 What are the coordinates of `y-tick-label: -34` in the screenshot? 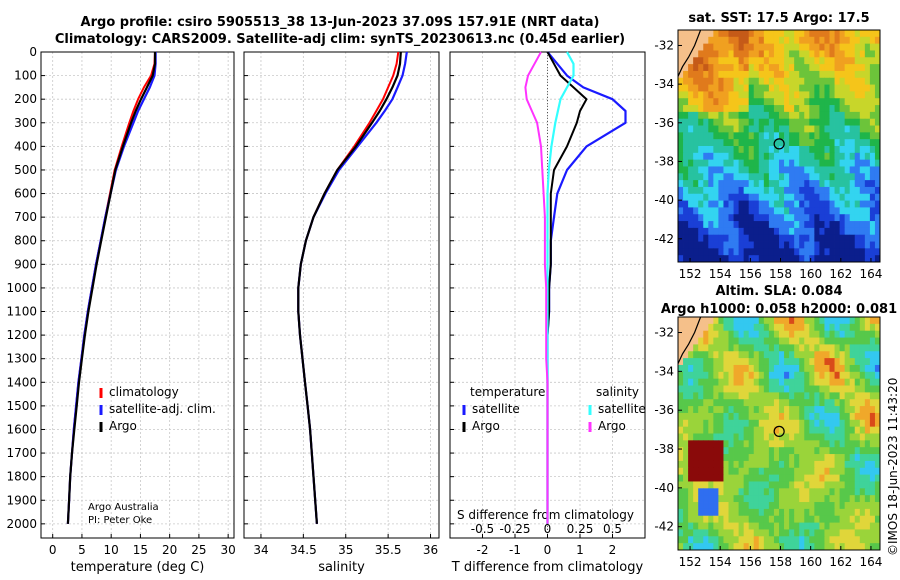 It's located at (664, 371).